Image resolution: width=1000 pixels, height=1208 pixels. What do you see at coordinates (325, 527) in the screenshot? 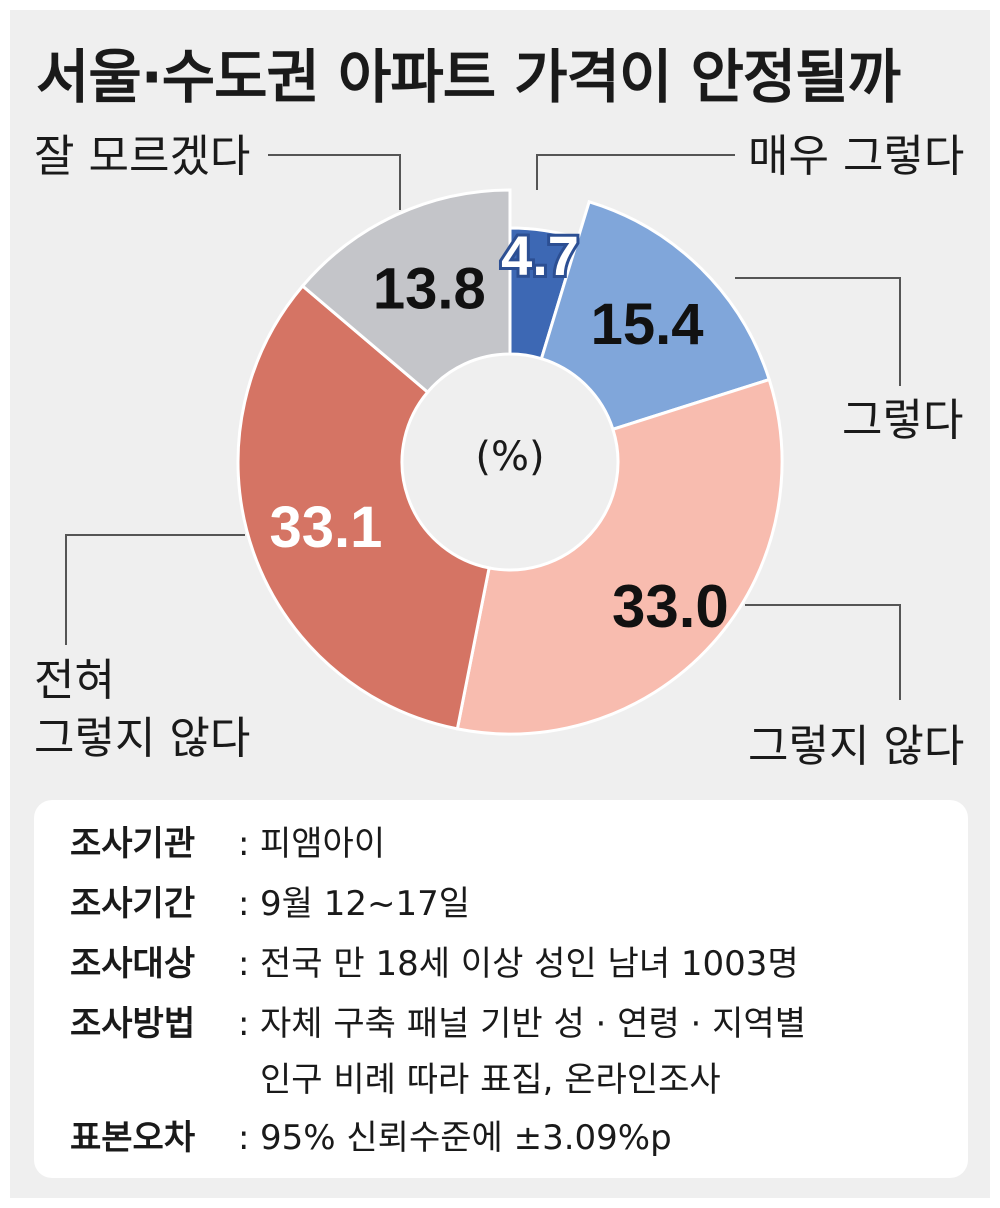
I see `value-label-very-unlikely: 33.1` at bounding box center [325, 527].